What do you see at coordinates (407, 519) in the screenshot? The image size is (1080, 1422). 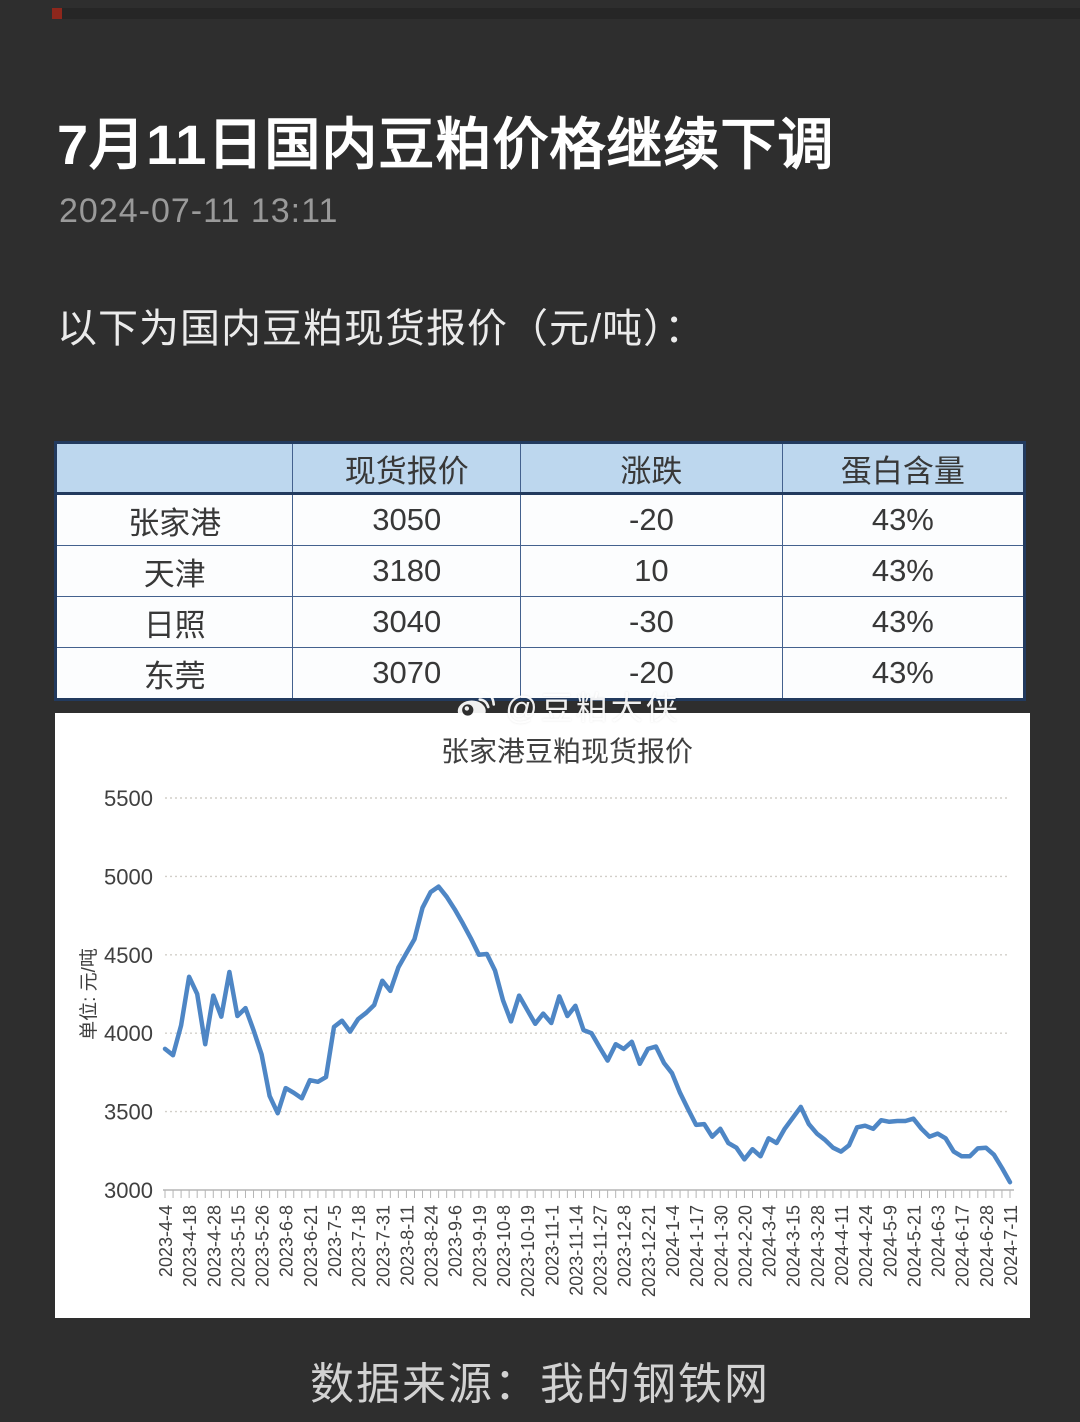 I see `cell-price: 3050` at bounding box center [407, 519].